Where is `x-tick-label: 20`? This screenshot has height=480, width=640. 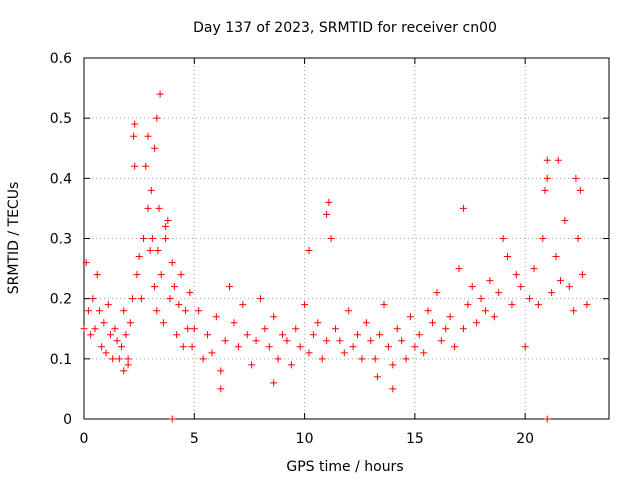
x-tick-label: 20 is located at coordinates (525, 439).